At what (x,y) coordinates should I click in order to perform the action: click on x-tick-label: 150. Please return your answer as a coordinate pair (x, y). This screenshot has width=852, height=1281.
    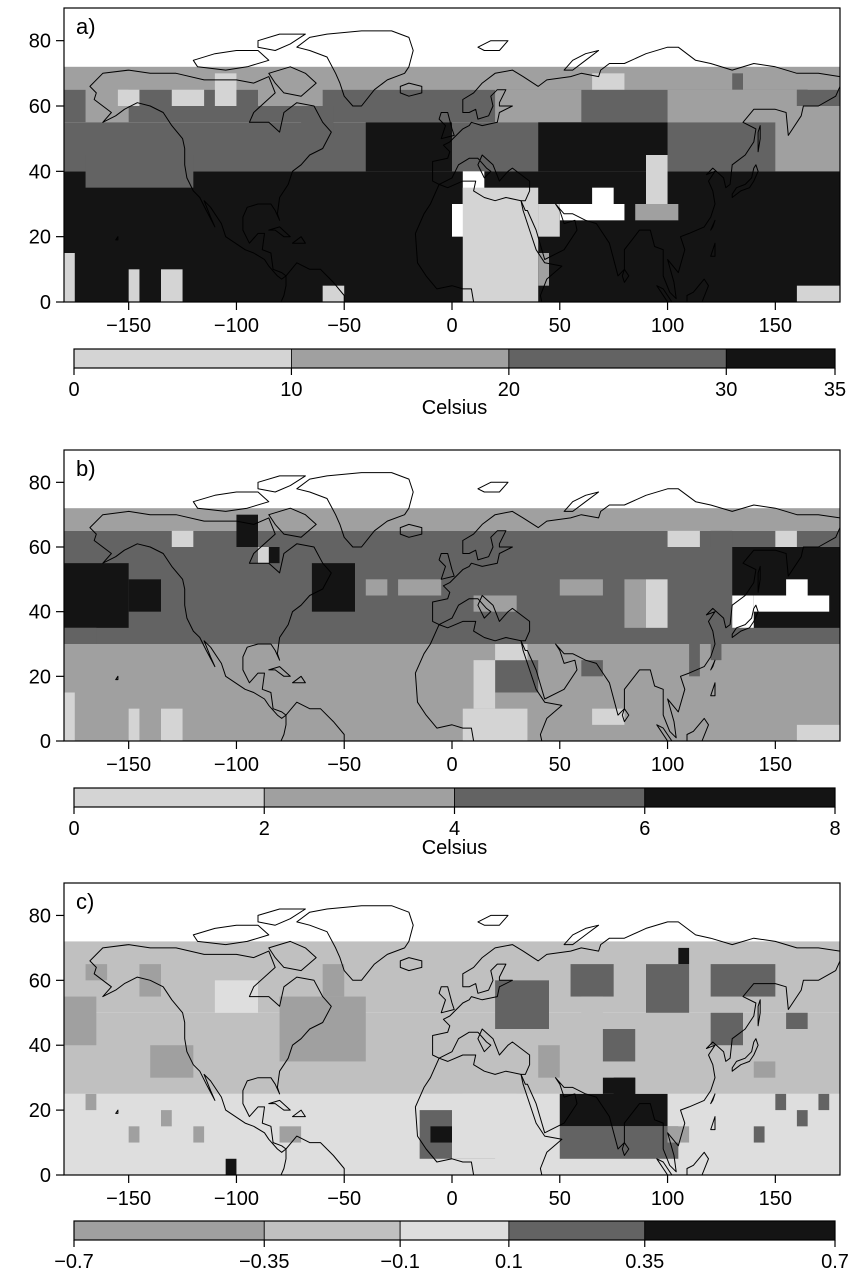
    Looking at the image, I should click on (775, 1199).